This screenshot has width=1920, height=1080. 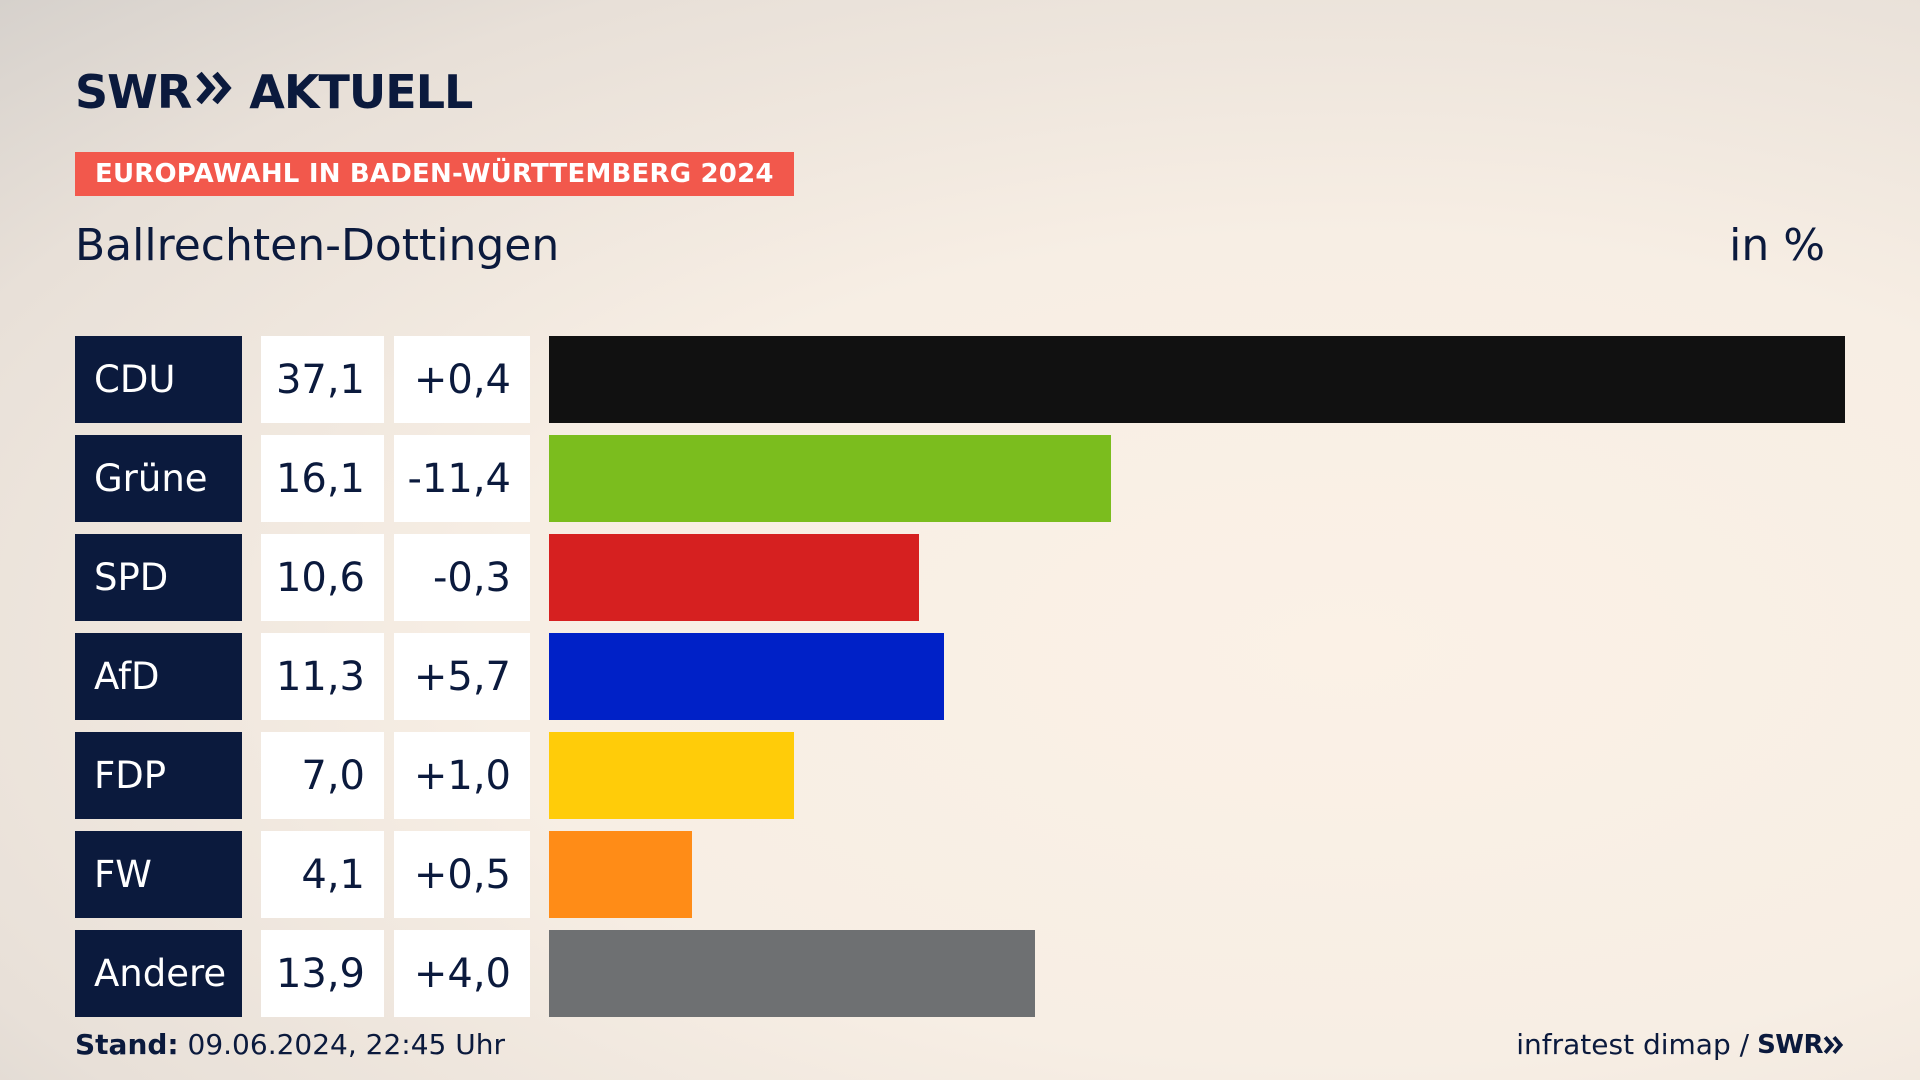 What do you see at coordinates (322, 874) in the screenshot?
I see `vote-share-label: 4,1` at bounding box center [322, 874].